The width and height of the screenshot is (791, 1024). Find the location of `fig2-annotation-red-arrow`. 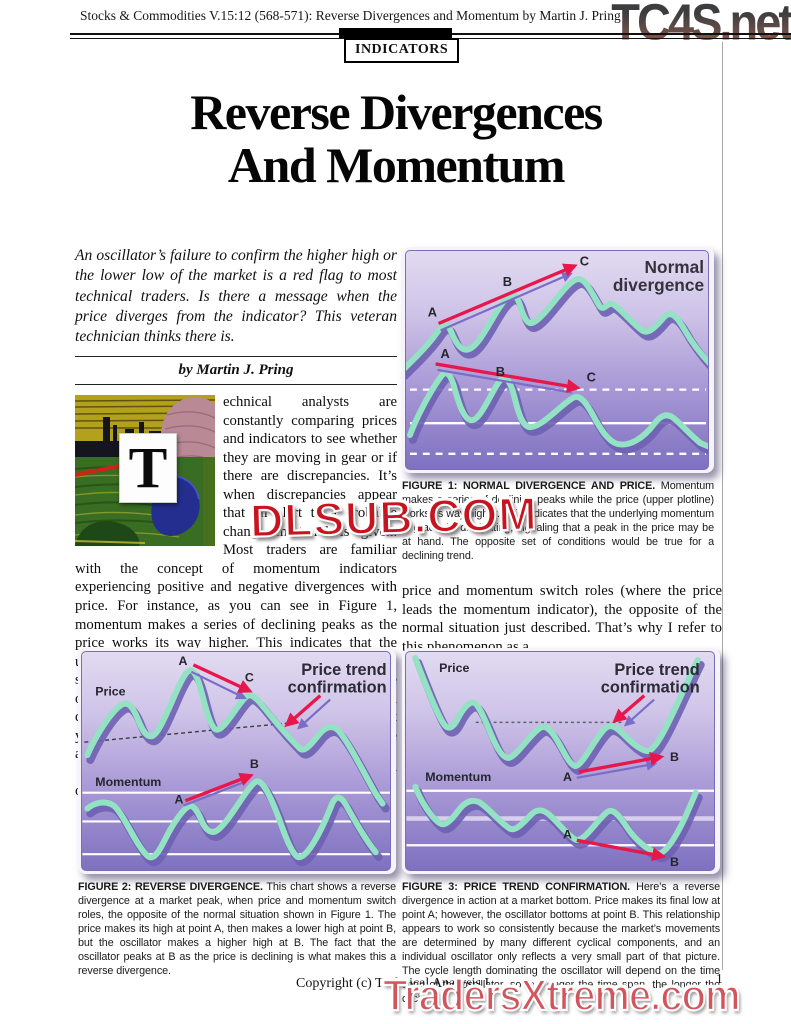

fig2-annotation-red-arrow is located at coordinates (303, 711).